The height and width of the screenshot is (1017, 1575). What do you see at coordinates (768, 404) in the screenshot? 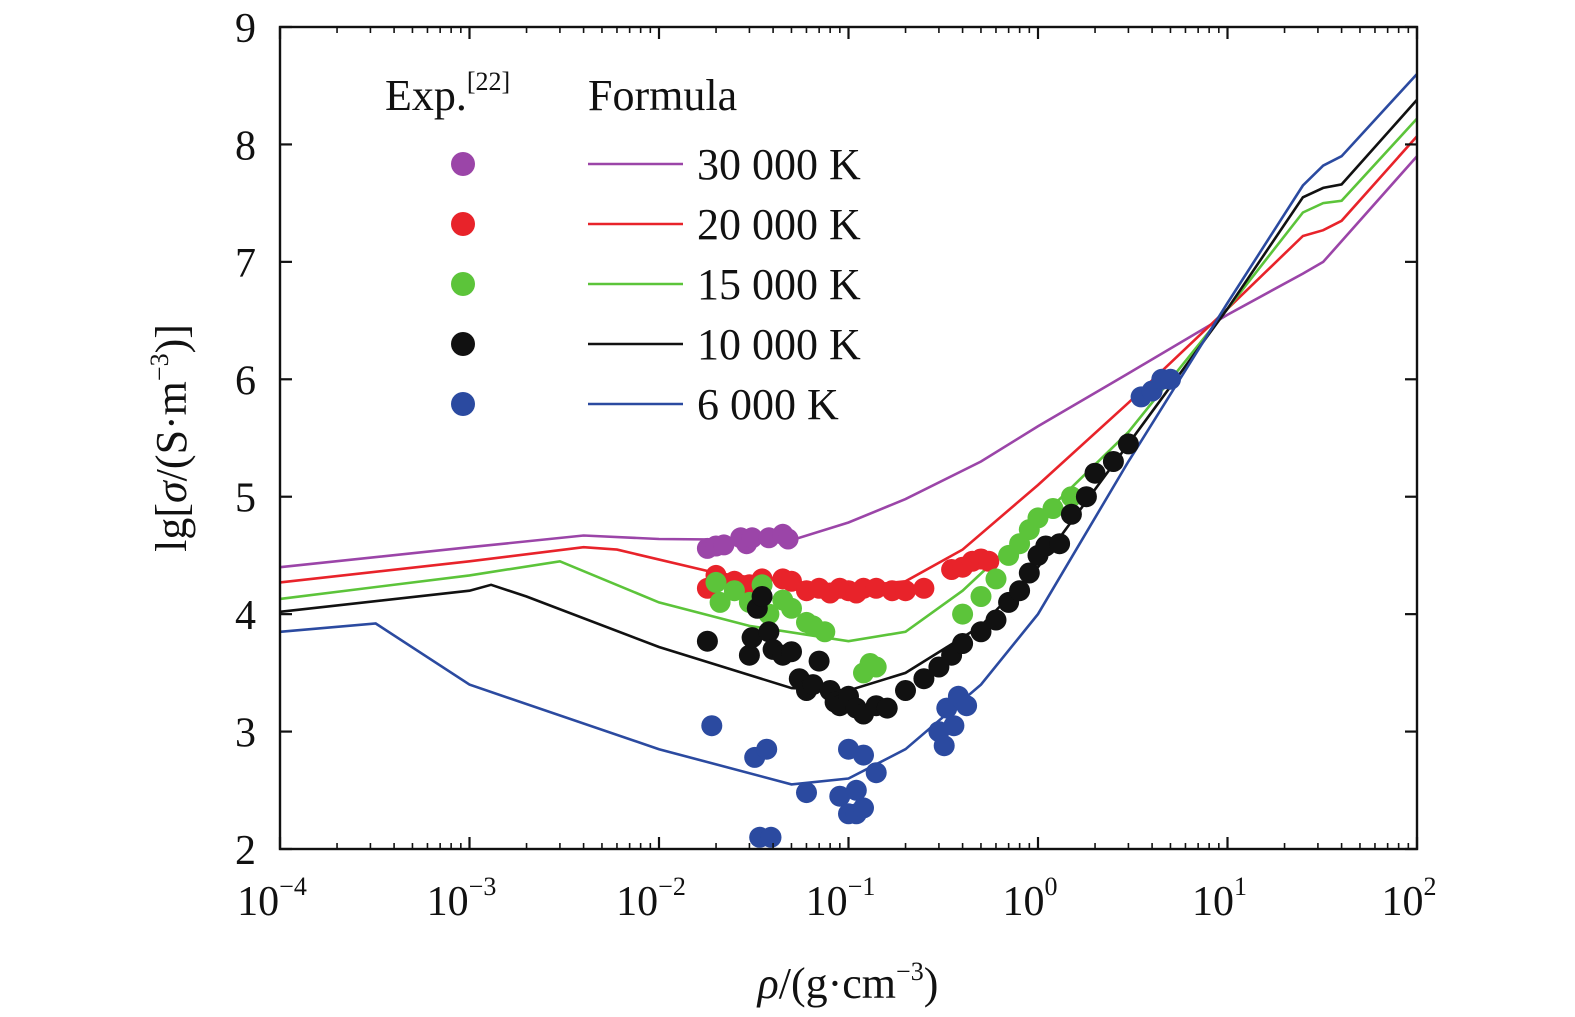
I see `legend-label-4: 6 000 K` at bounding box center [768, 404].